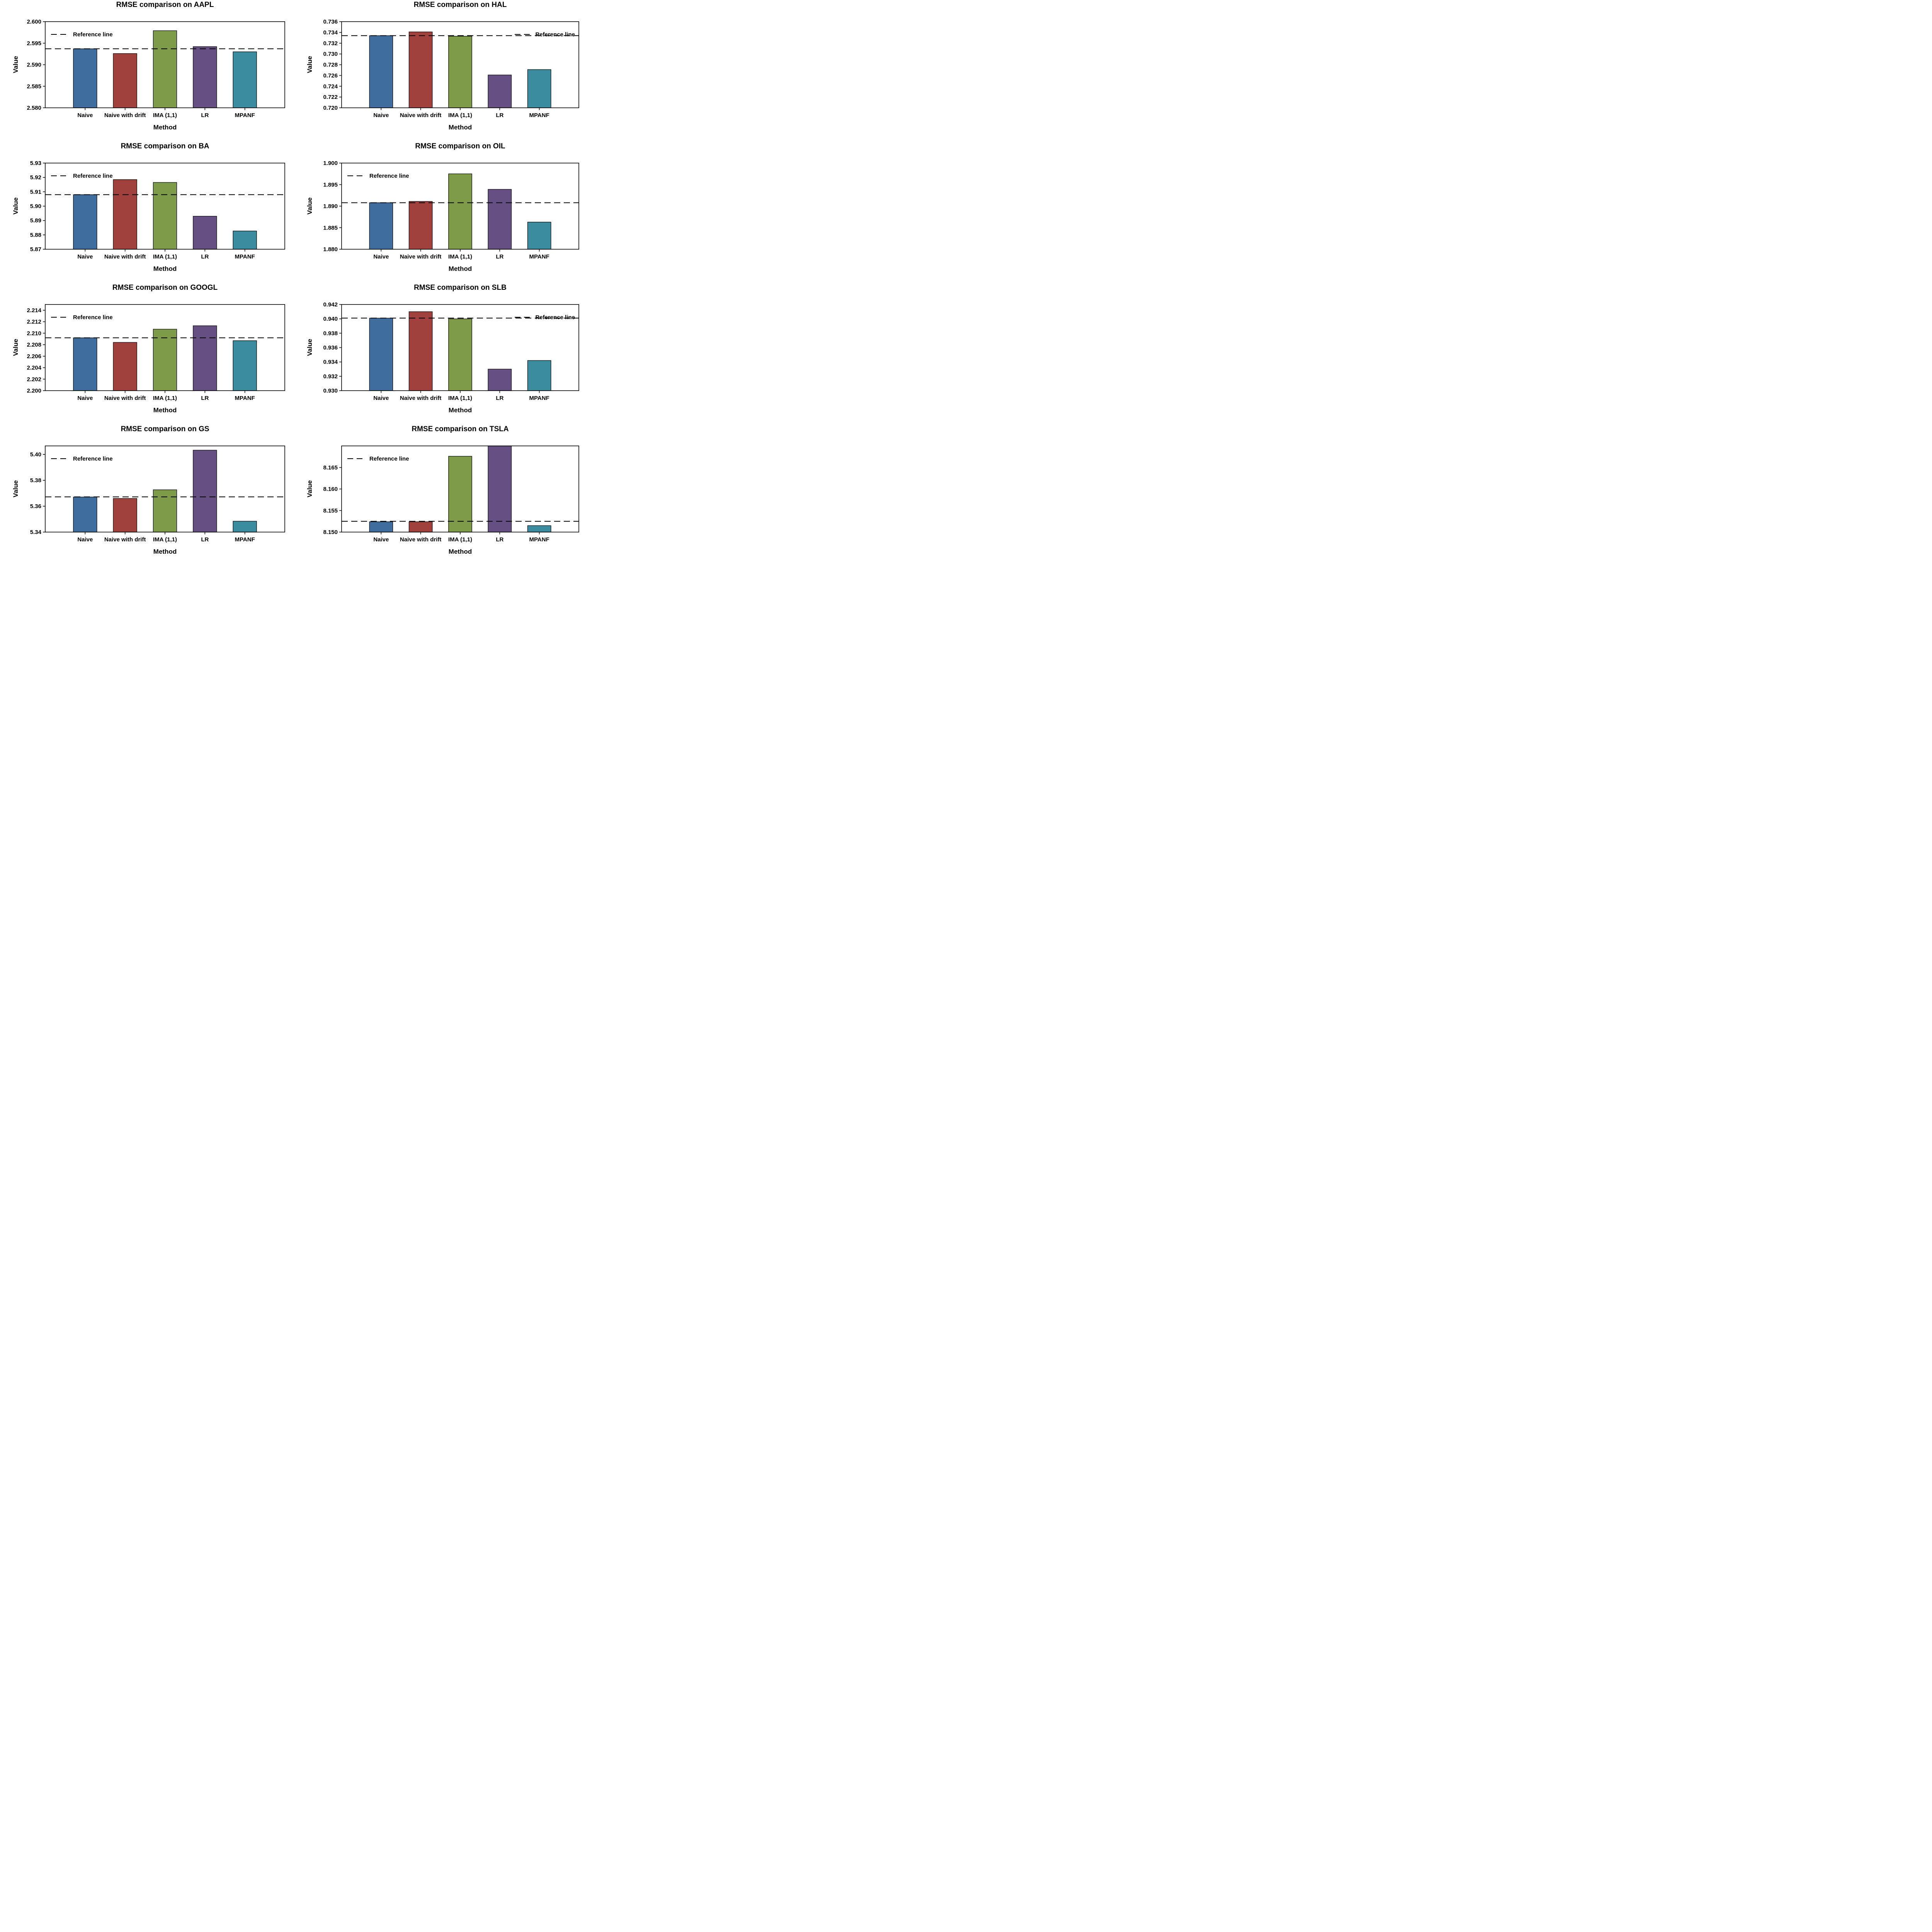 The width and height of the screenshot is (1932, 1932). I want to click on y-tick-label: 0.726, so click(330, 75).